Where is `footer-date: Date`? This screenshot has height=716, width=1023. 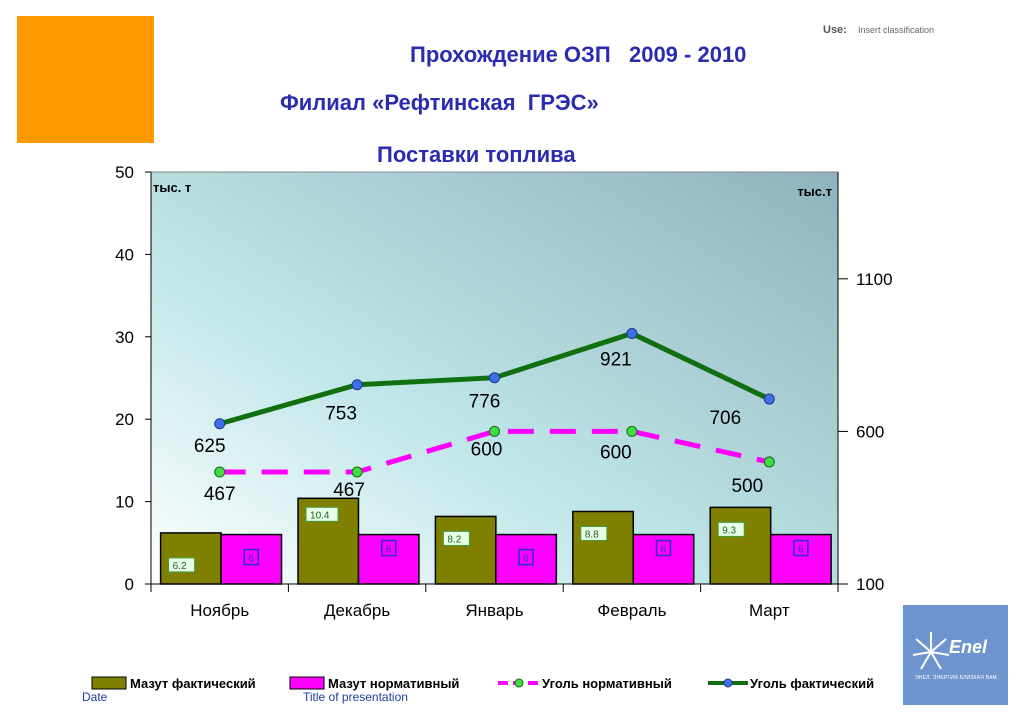
footer-date: Date is located at coordinates (95, 697).